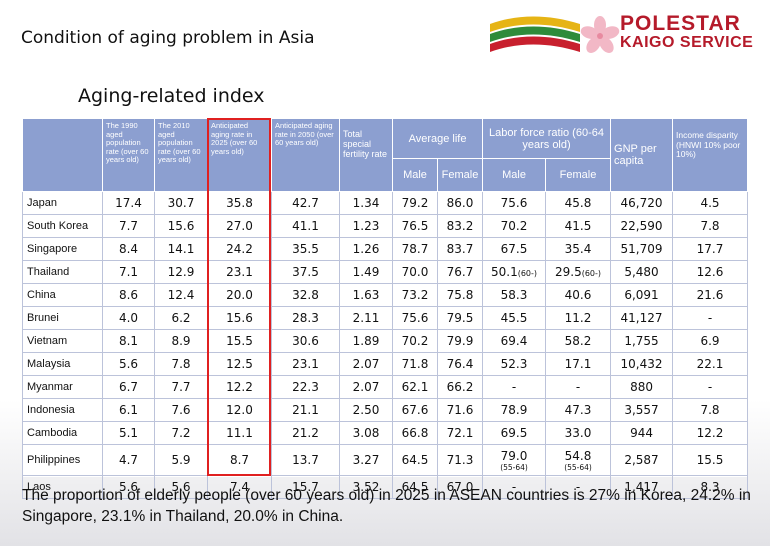  What do you see at coordinates (128, 272) in the screenshot?
I see `cell-value: 7.1` at bounding box center [128, 272].